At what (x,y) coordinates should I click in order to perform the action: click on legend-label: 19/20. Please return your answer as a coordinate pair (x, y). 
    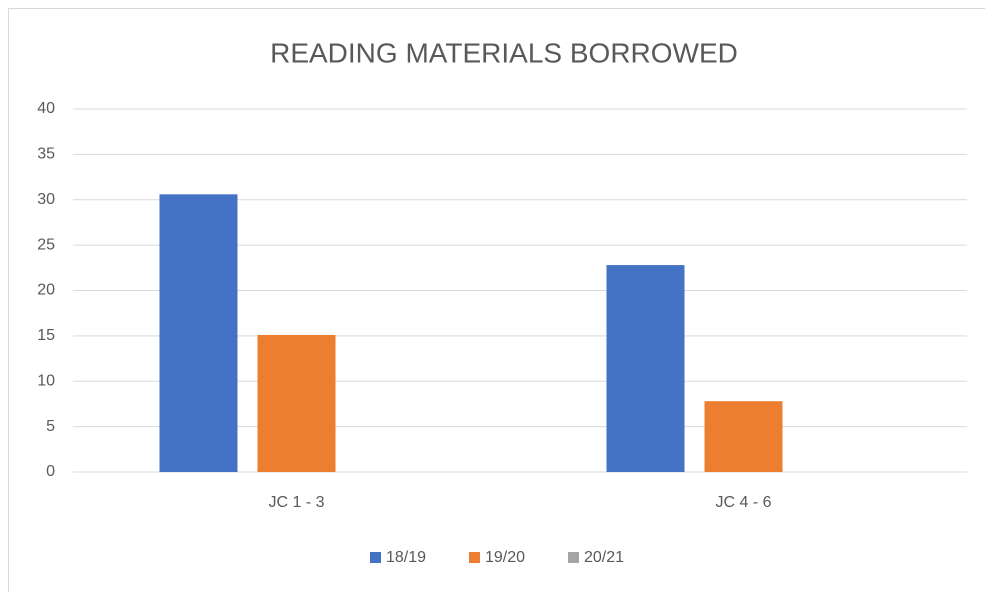
    Looking at the image, I should click on (505, 557).